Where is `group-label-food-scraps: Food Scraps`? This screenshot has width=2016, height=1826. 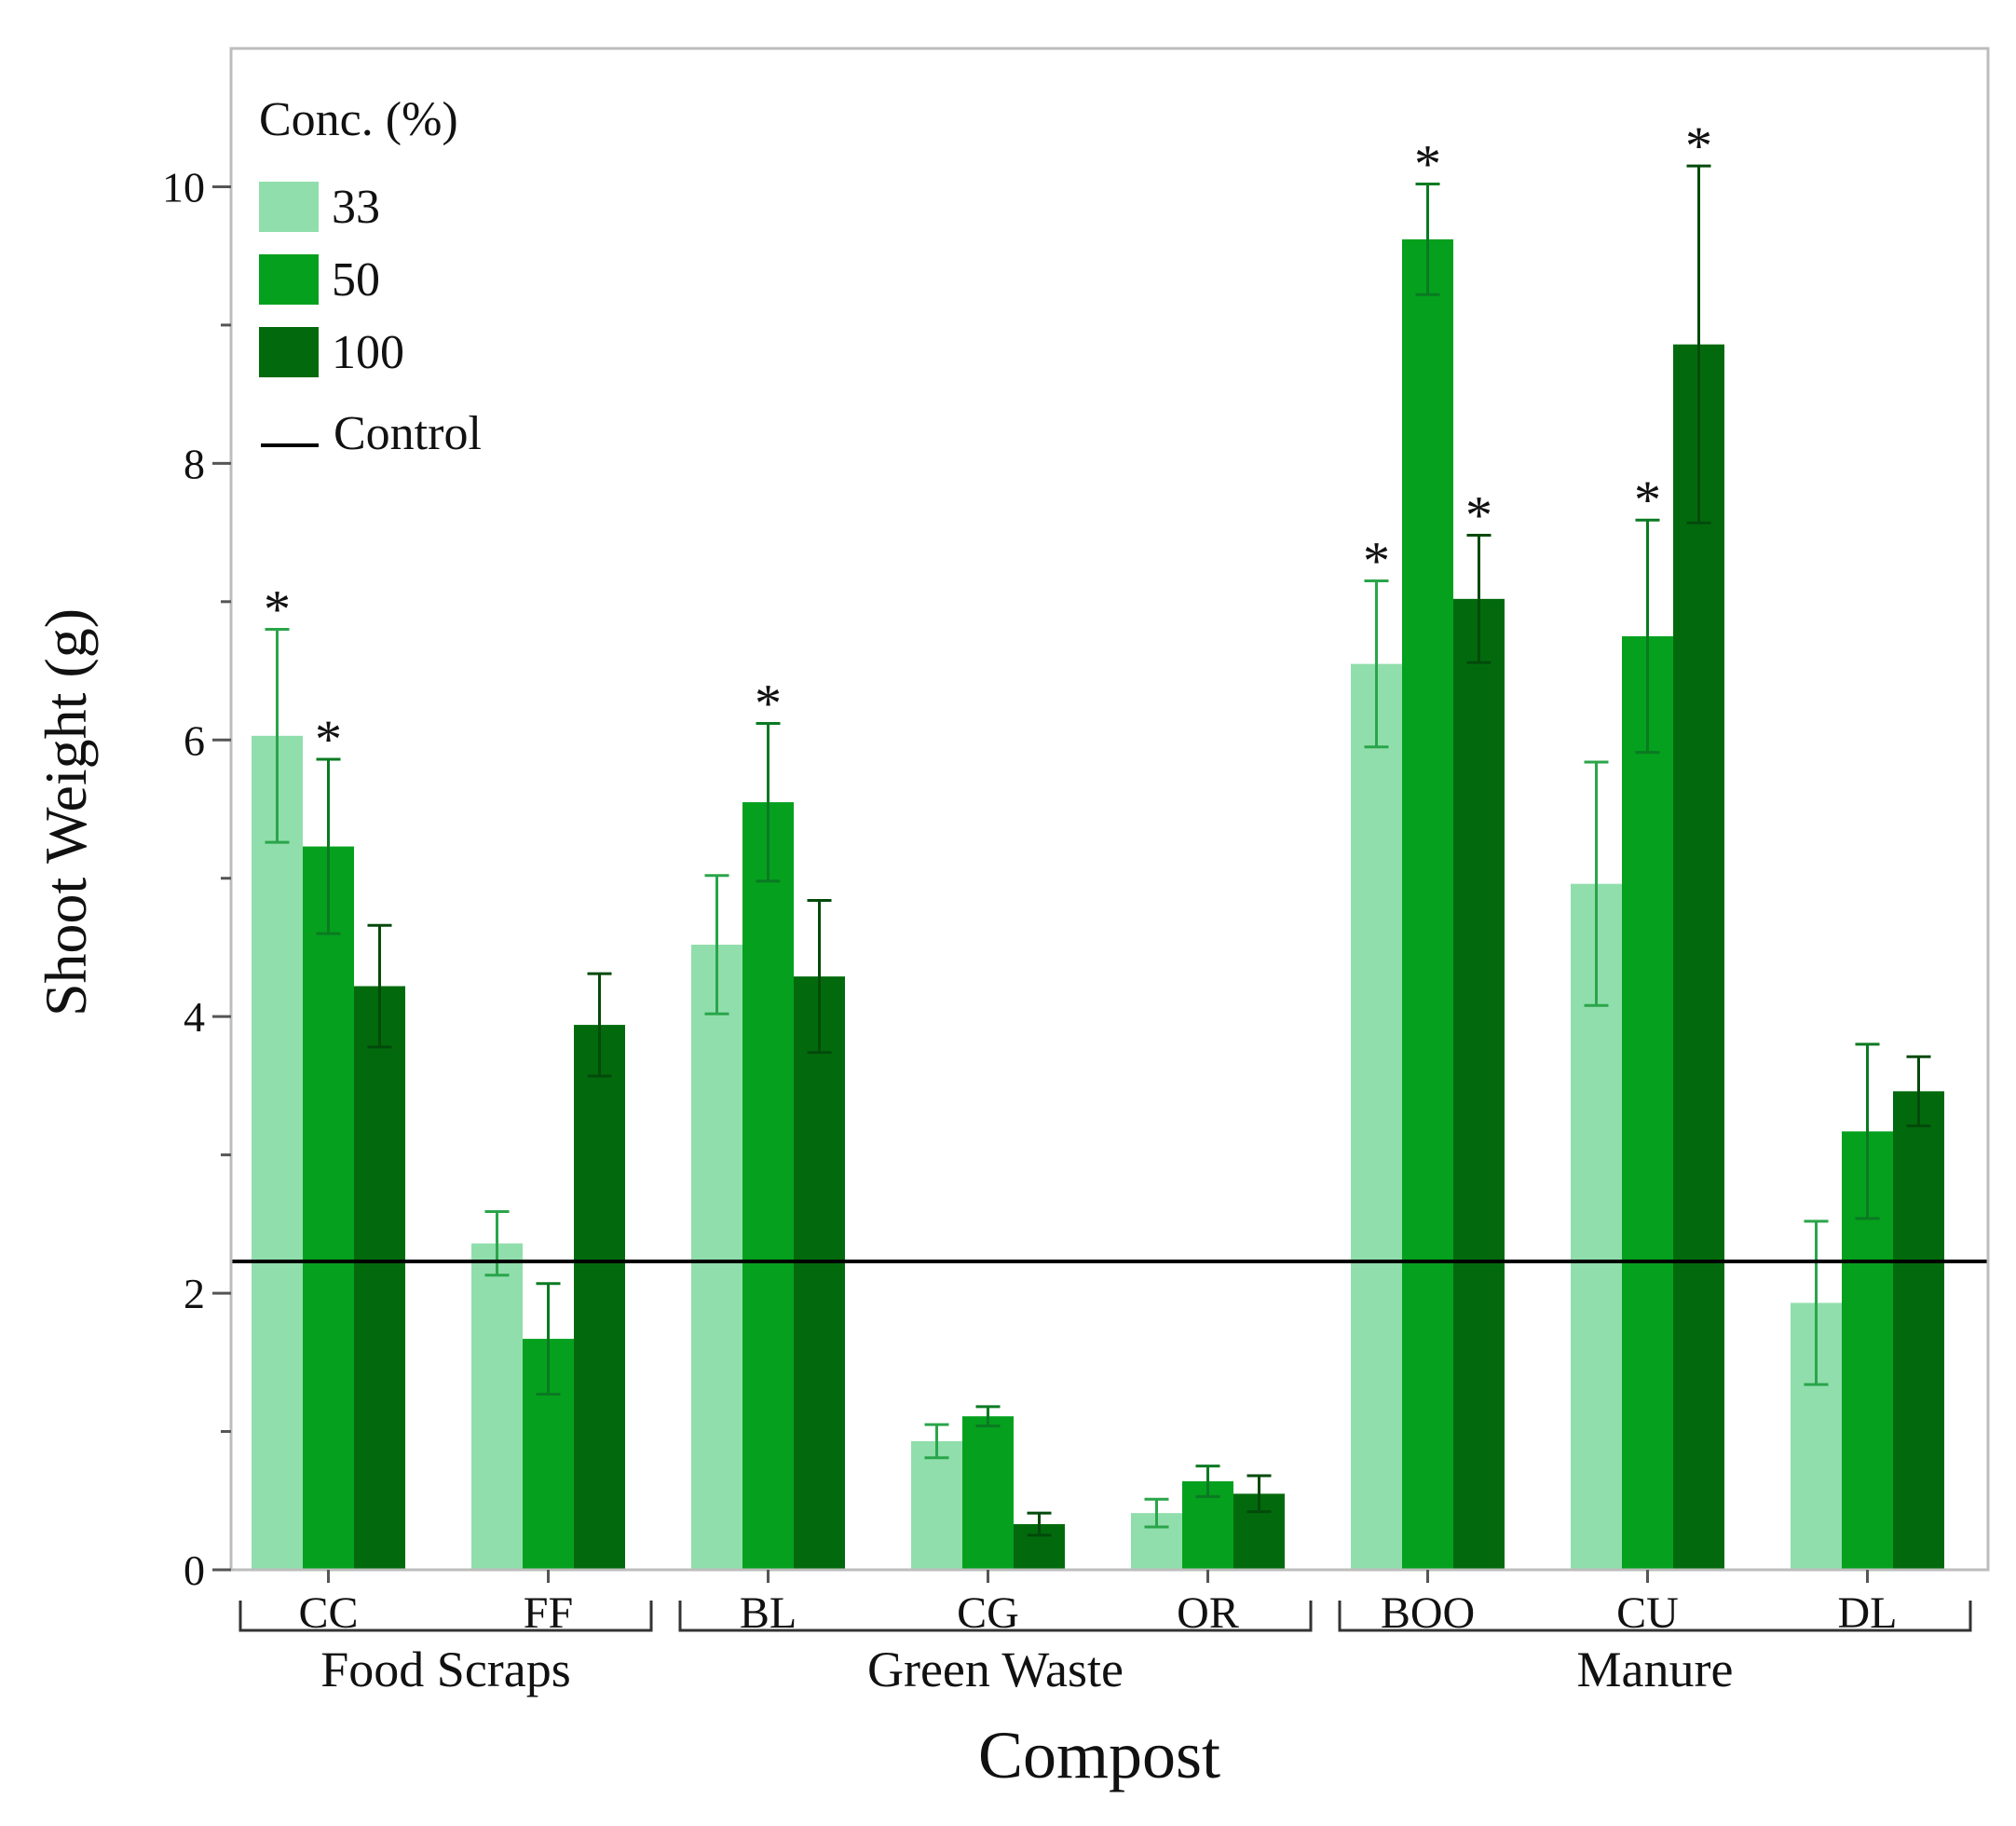 group-label-food-scraps: Food Scraps is located at coordinates (445, 1669).